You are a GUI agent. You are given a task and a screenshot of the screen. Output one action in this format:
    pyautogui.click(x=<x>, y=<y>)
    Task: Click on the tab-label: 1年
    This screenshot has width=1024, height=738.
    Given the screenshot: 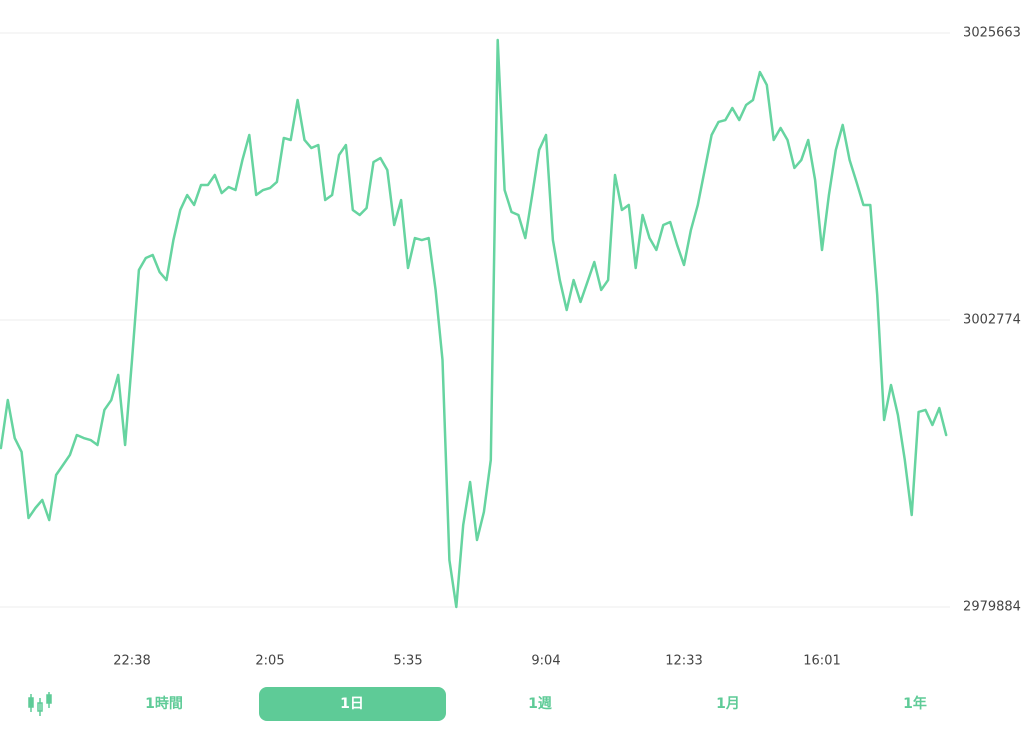 What is the action you would take?
    pyautogui.click(x=915, y=703)
    